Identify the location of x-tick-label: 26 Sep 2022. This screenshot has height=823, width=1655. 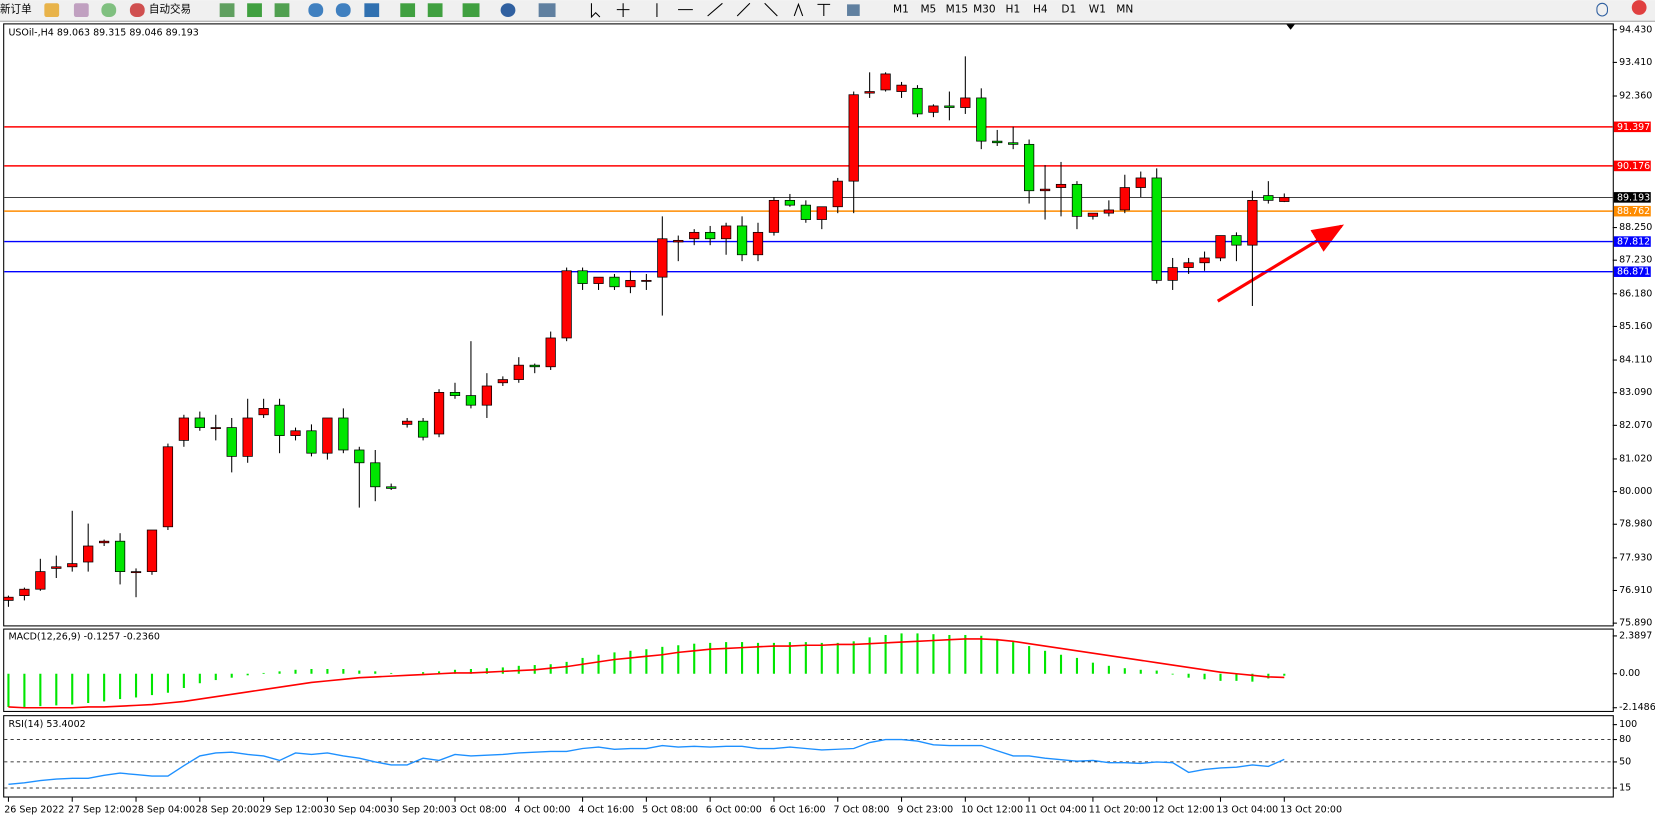
(34, 810).